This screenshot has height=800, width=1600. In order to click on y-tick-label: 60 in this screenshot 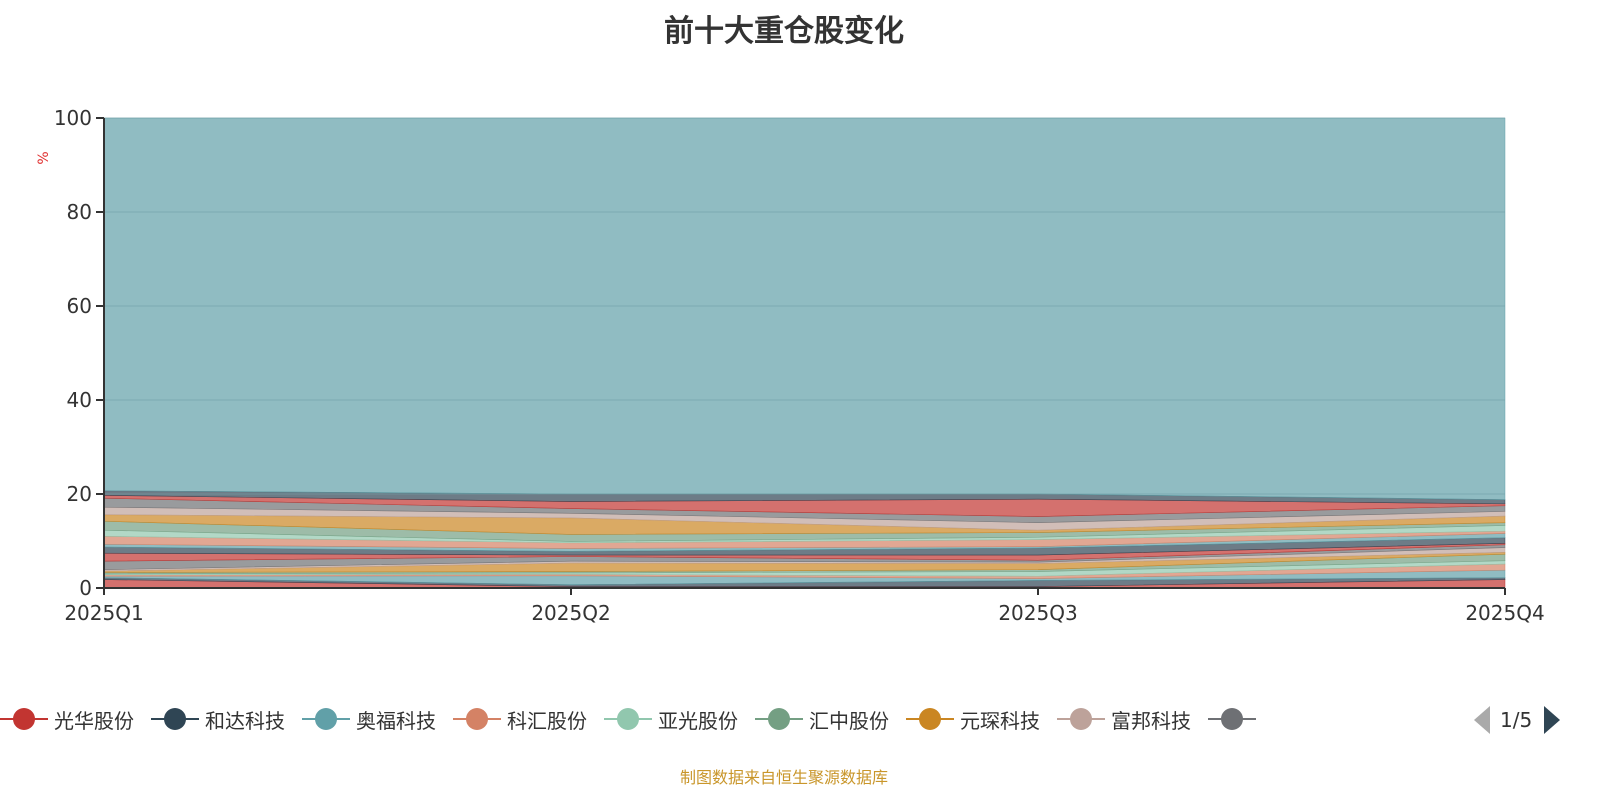, I will do `click(79, 306)`.